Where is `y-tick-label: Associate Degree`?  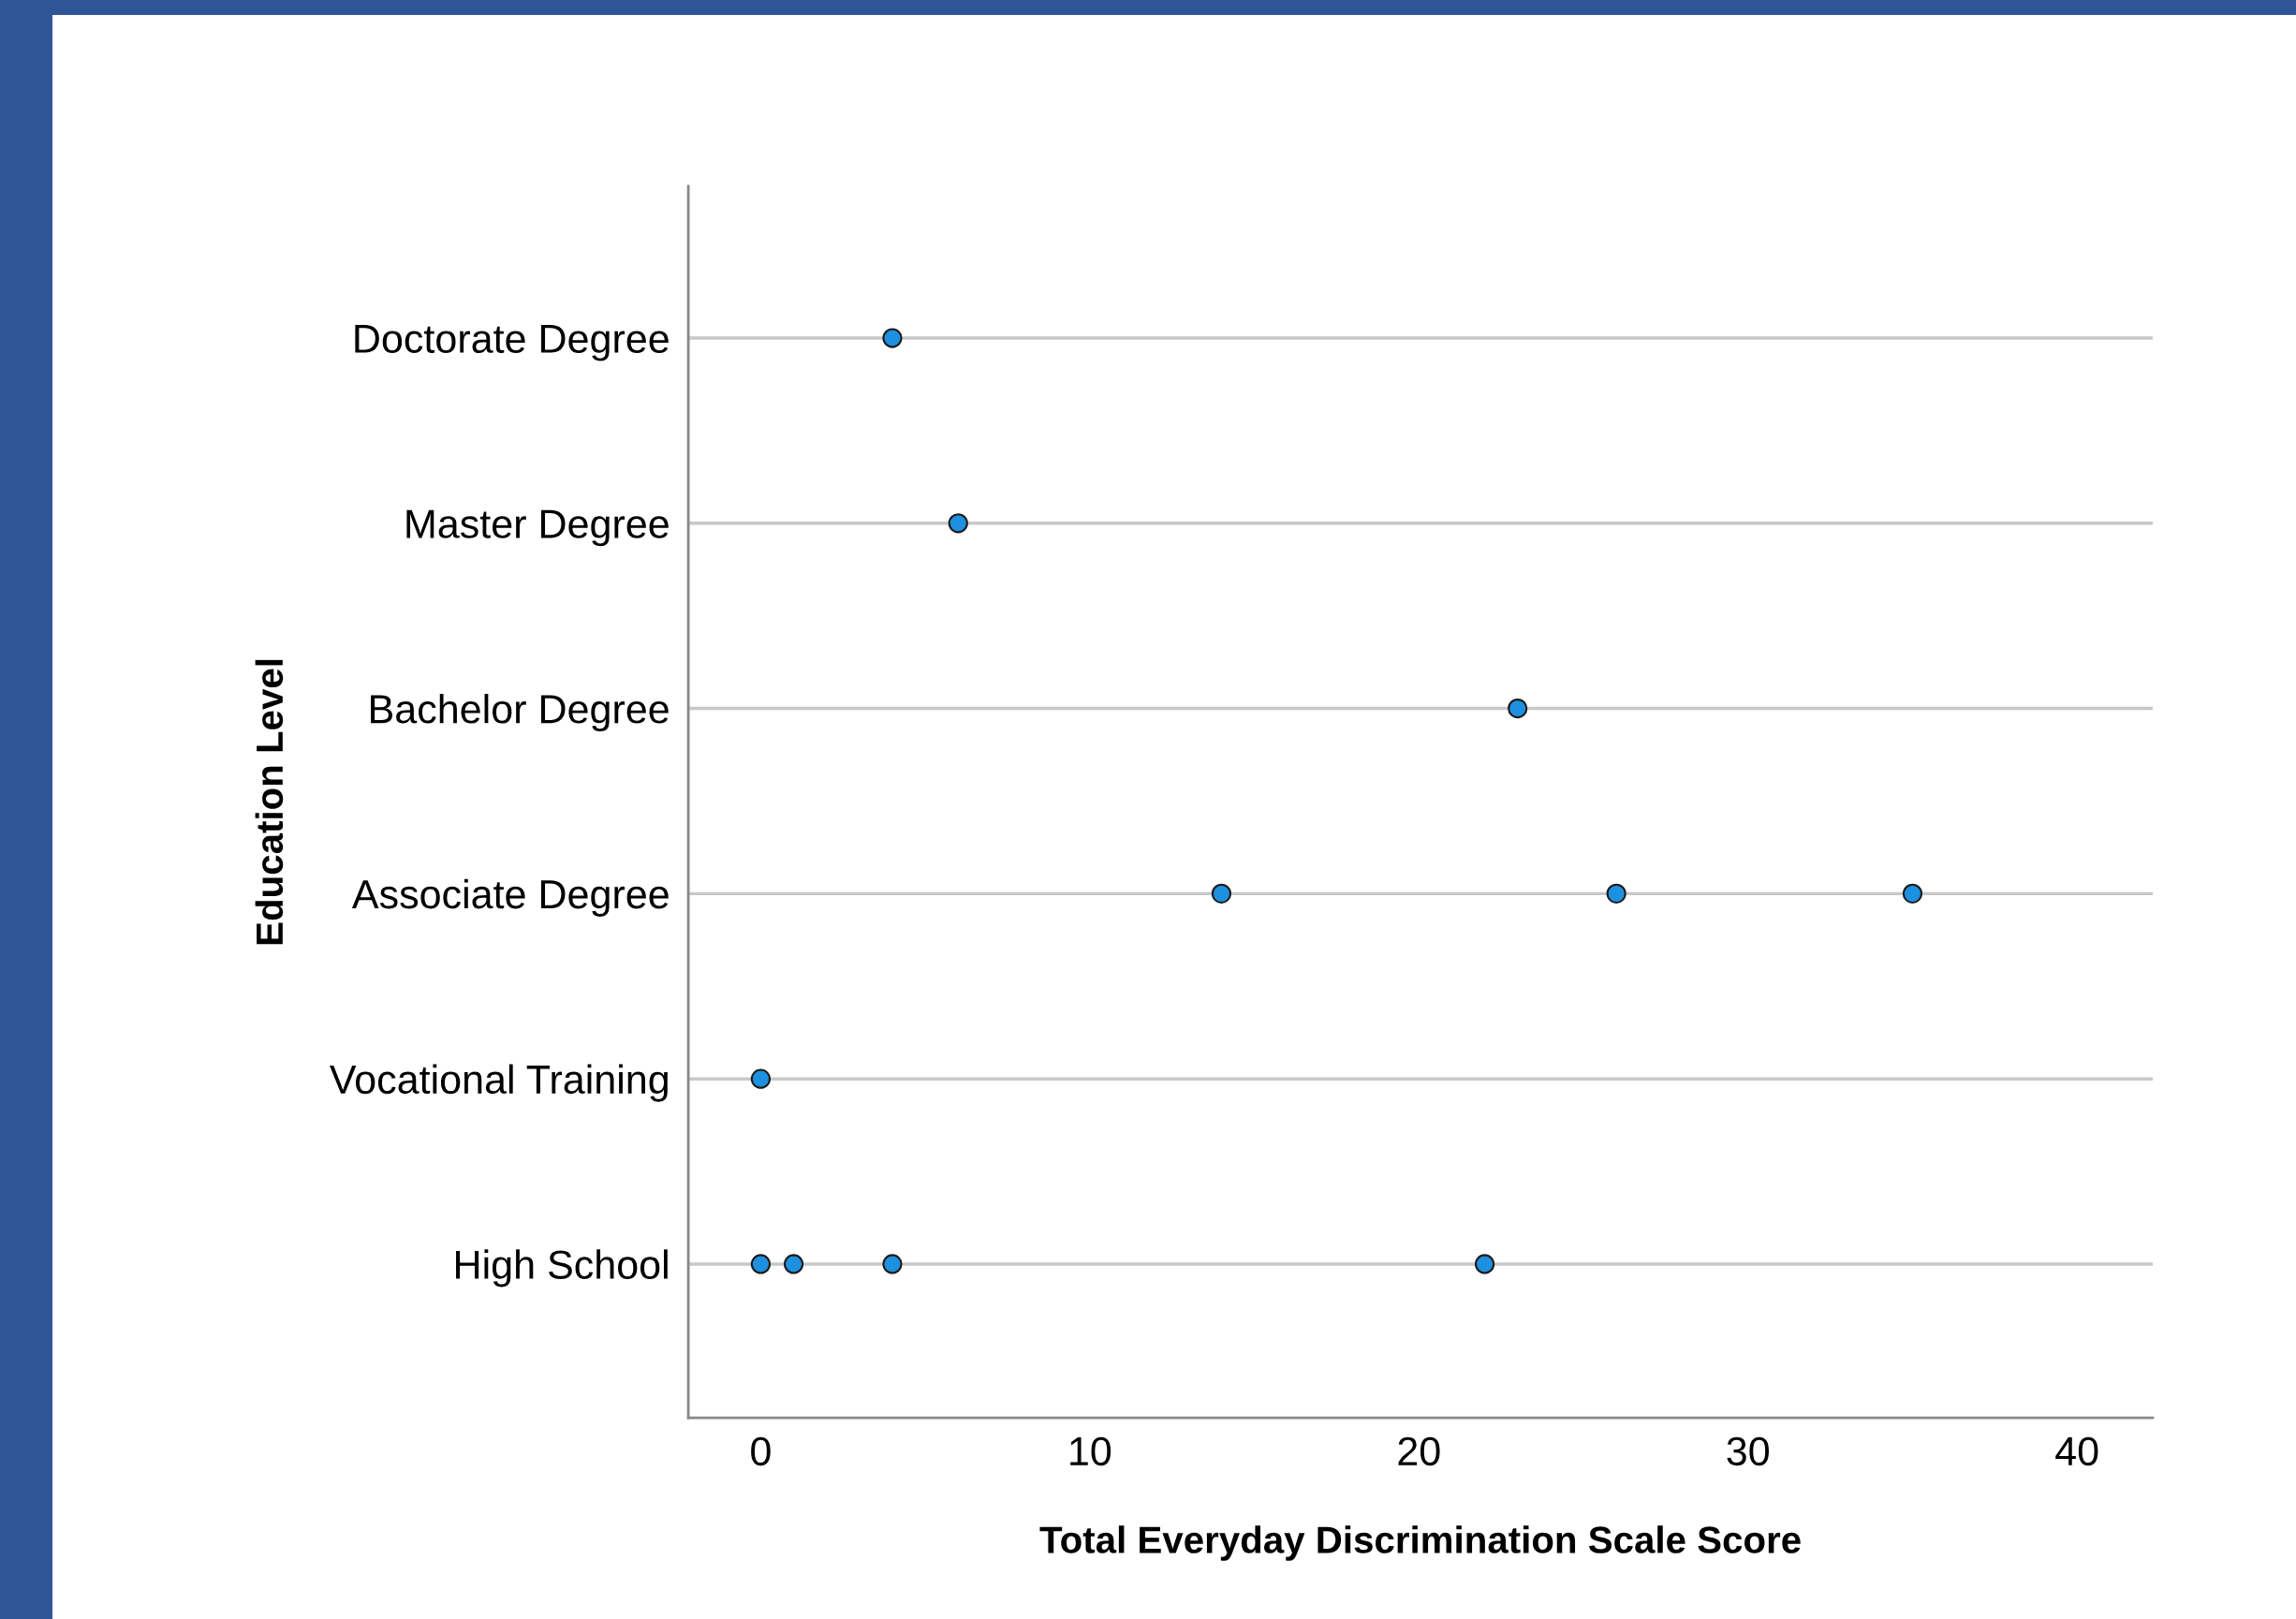 y-tick-label: Associate Degree is located at coordinates (510, 897).